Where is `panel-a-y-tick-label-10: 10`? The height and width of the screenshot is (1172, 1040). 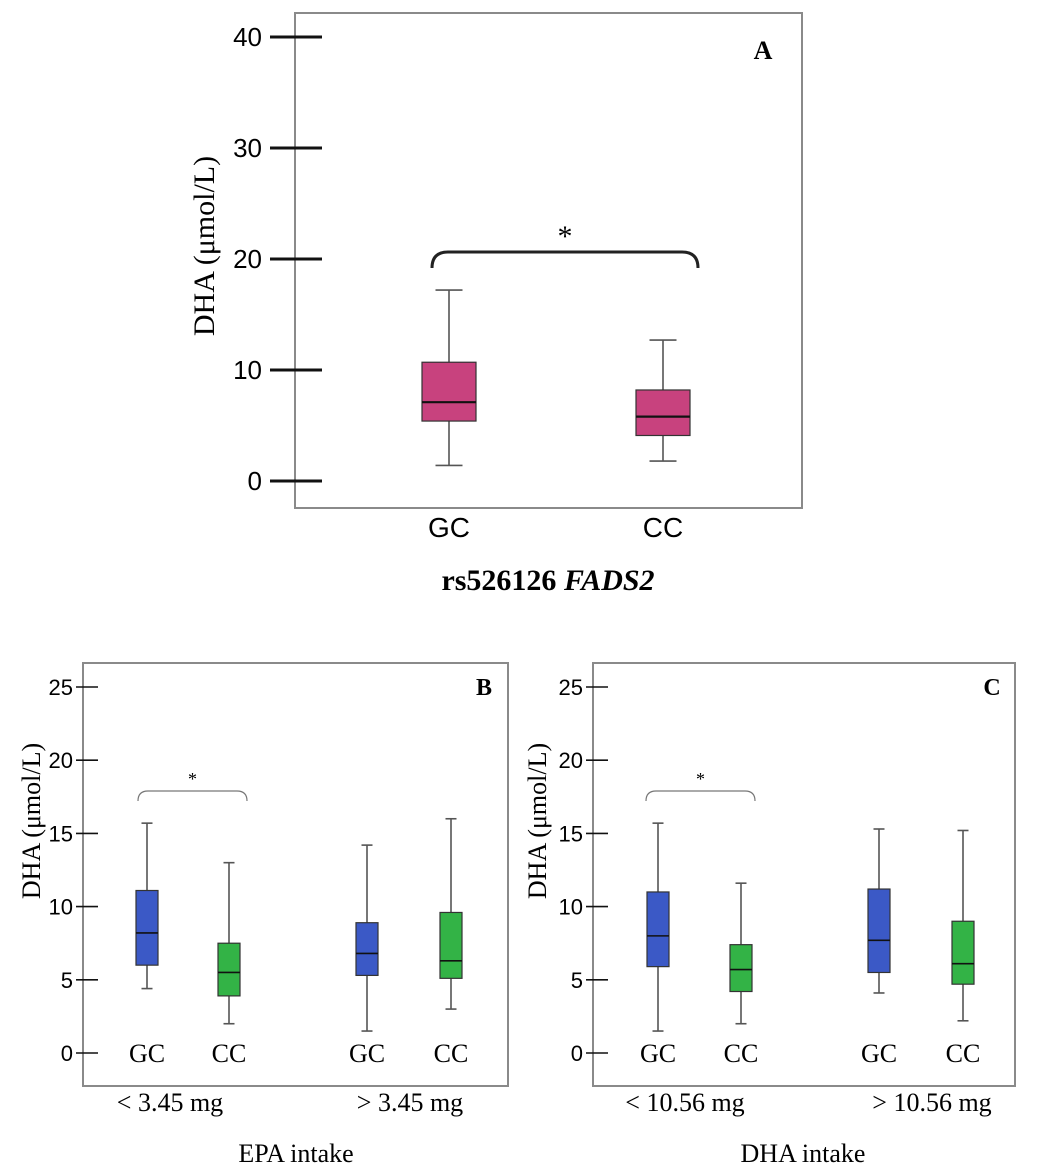
panel-a-y-tick-label-10: 10 is located at coordinates (247, 370).